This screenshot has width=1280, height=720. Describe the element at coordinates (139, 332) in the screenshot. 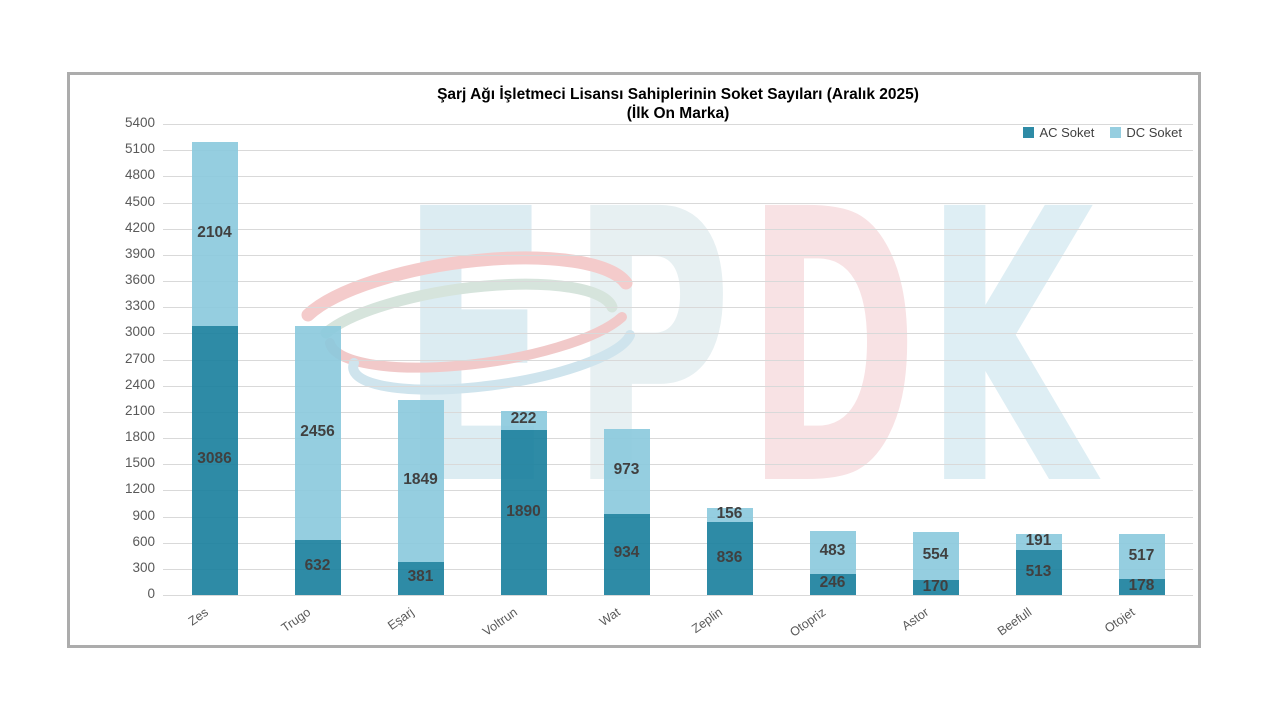

I see `y-axis-tick-label: 3000` at that location.